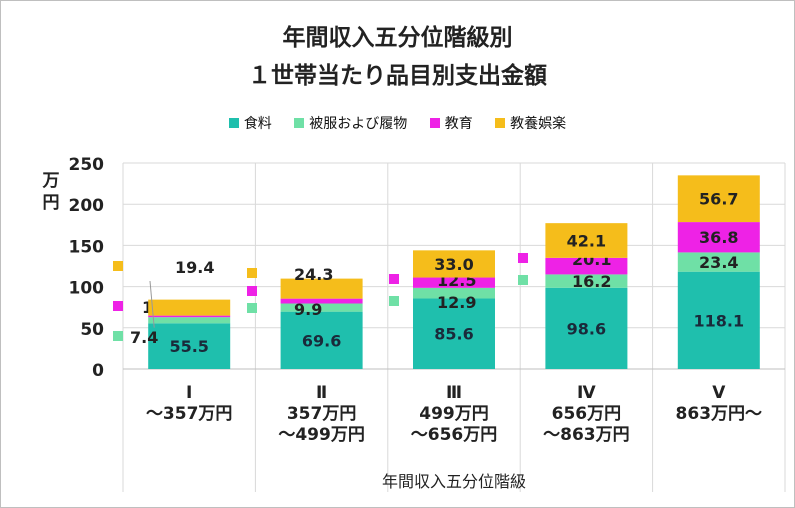 This screenshot has height=508, width=795. I want to click on x-tick-label-0-1: ～357万円, so click(189, 414).